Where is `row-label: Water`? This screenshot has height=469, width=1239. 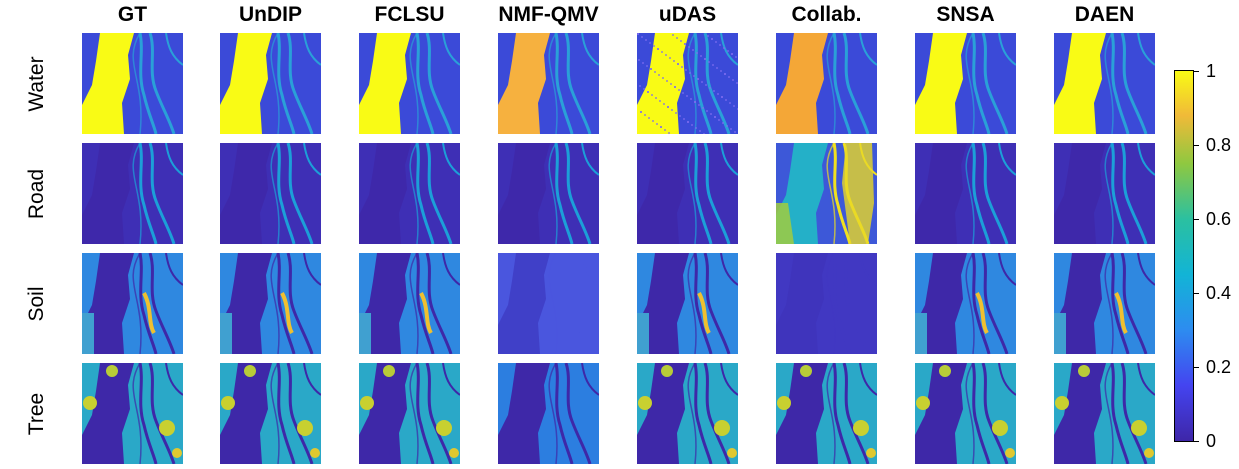
row-label: Water is located at coordinates (36, 83).